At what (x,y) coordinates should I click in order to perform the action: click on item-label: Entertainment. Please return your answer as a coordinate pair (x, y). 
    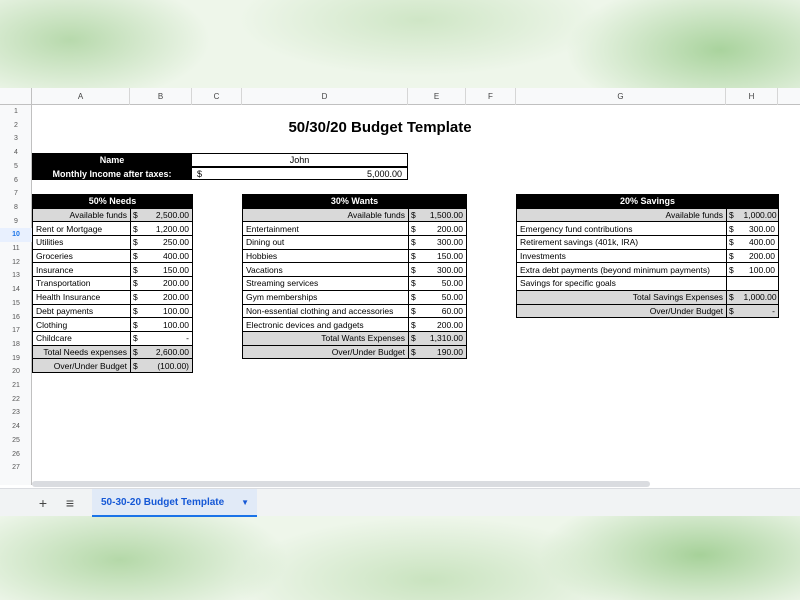
    Looking at the image, I should click on (325, 229).